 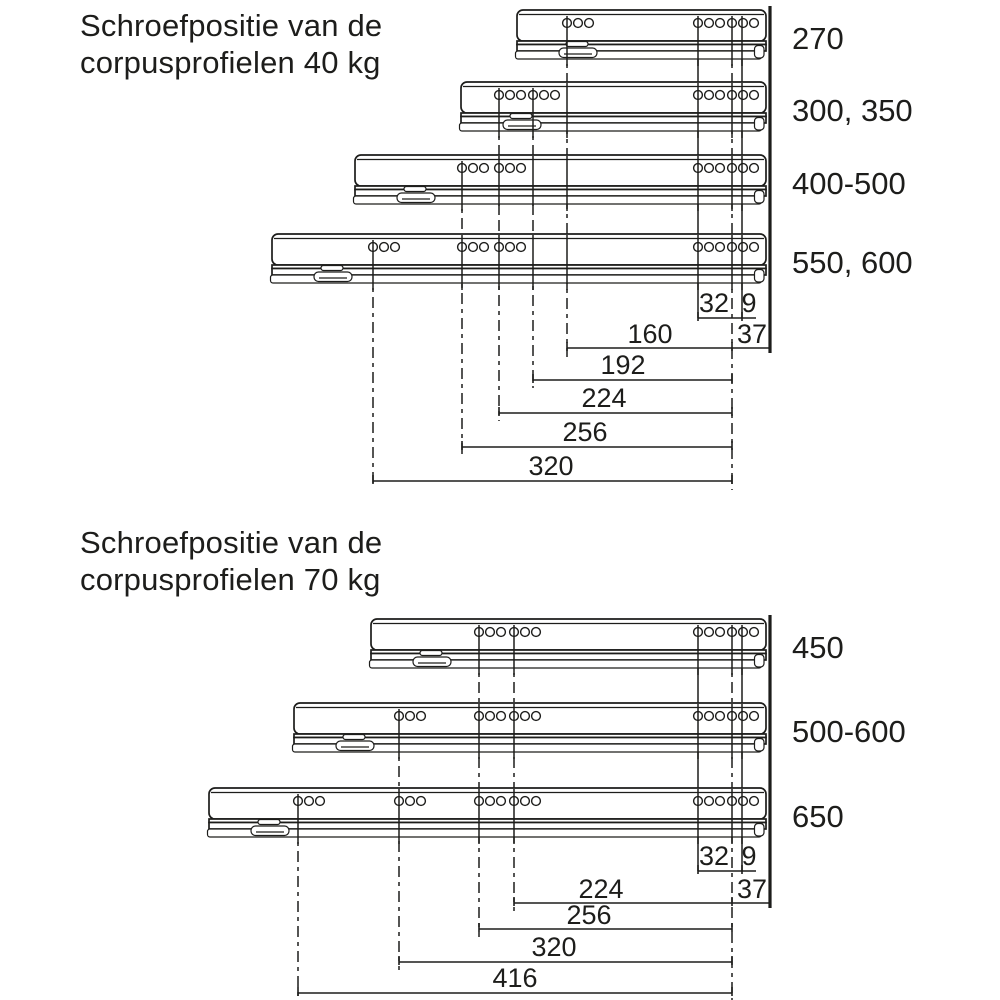 What do you see at coordinates (603, 398) in the screenshot?
I see `dimension-value-label: 224` at bounding box center [603, 398].